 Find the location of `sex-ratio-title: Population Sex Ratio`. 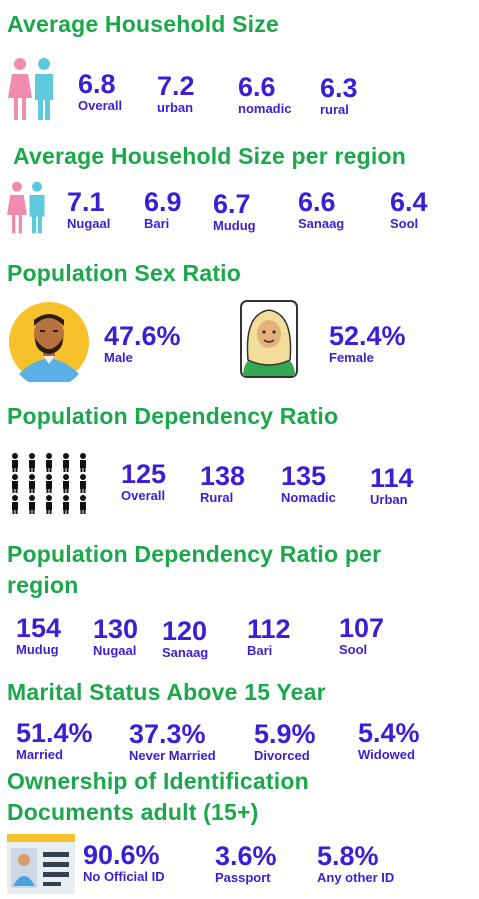

sex-ratio-title: Population Sex Ratio is located at coordinates (124, 273).